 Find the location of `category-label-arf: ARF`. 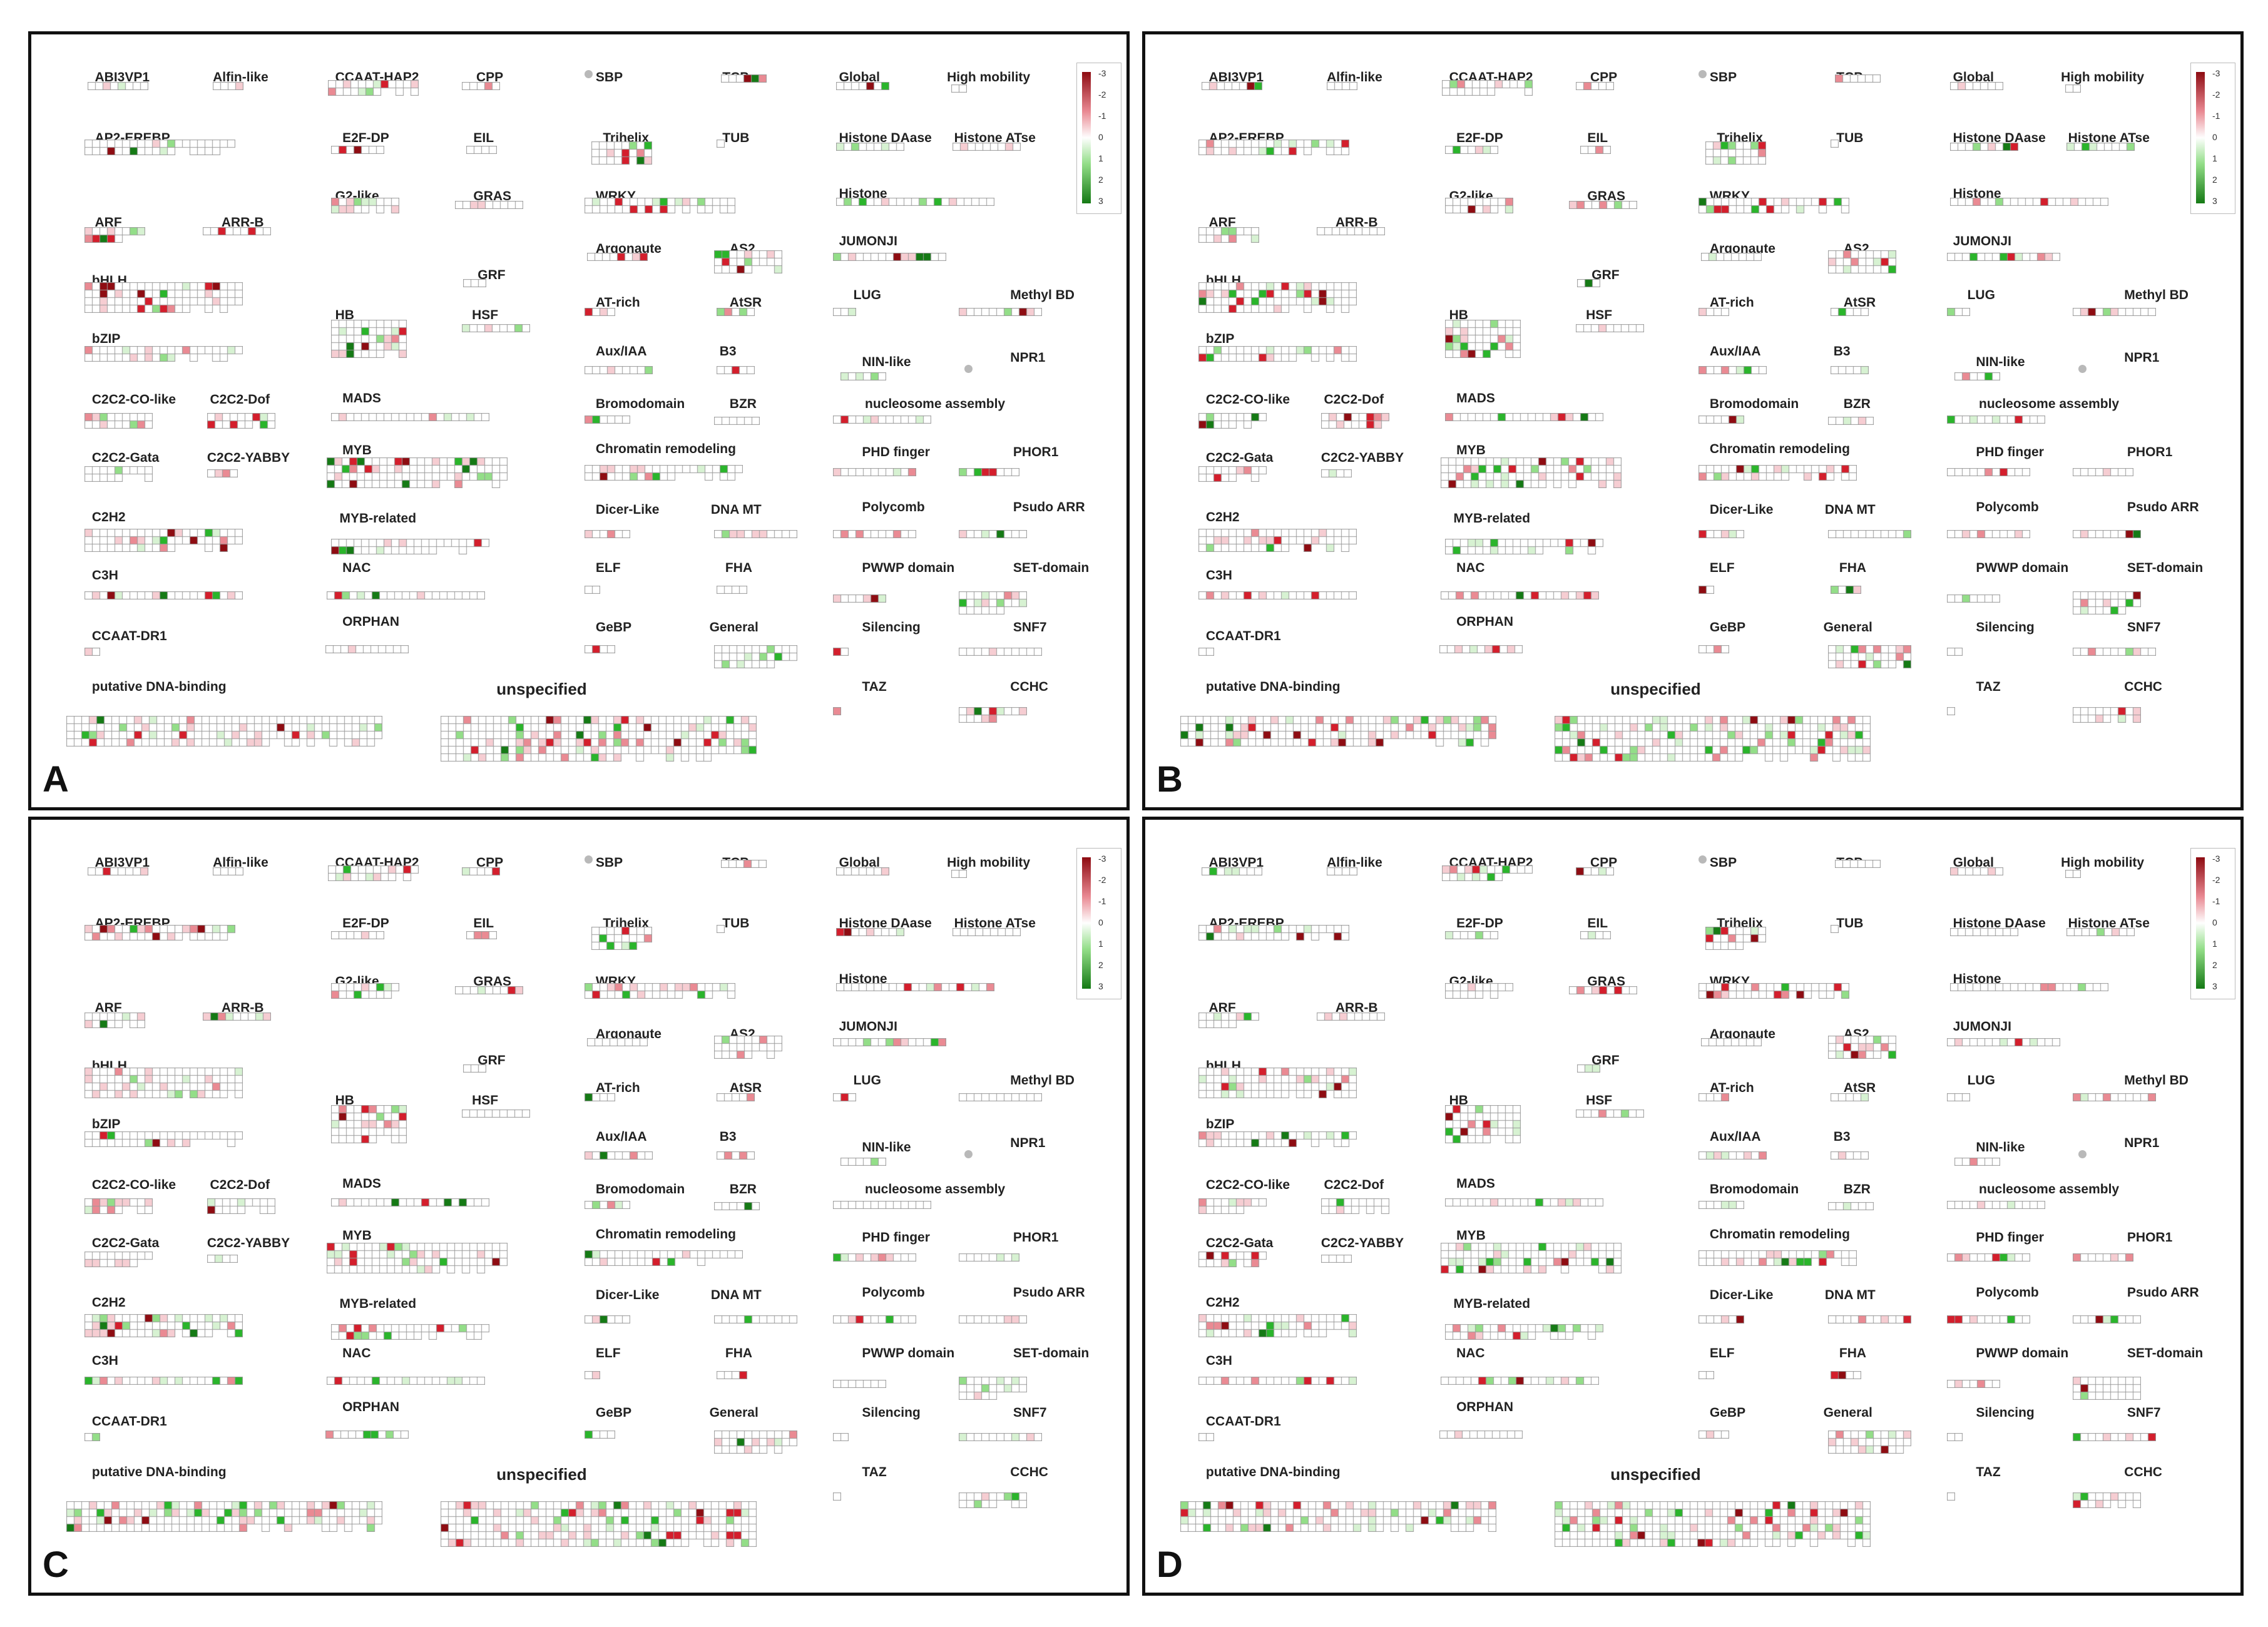

category-label-arf: ARF is located at coordinates (108, 222).